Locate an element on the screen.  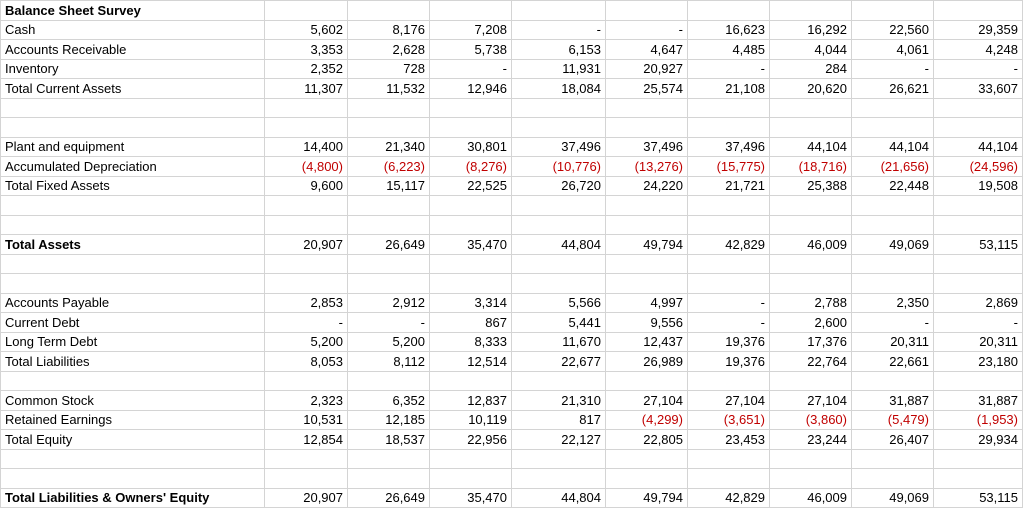
value-cell: 17,376 is located at coordinates (810, 341).